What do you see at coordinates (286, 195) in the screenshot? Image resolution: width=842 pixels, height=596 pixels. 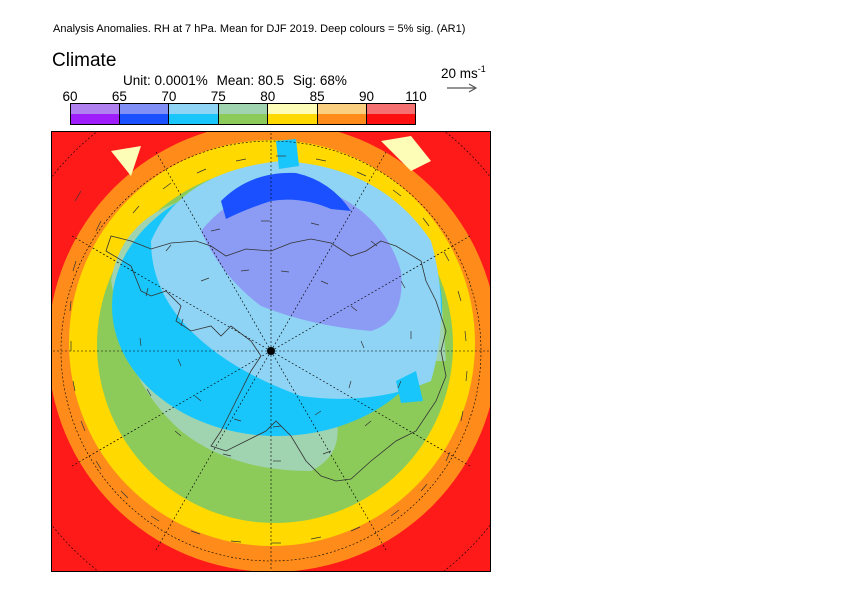 I see `band-65-deep` at bounding box center [286, 195].